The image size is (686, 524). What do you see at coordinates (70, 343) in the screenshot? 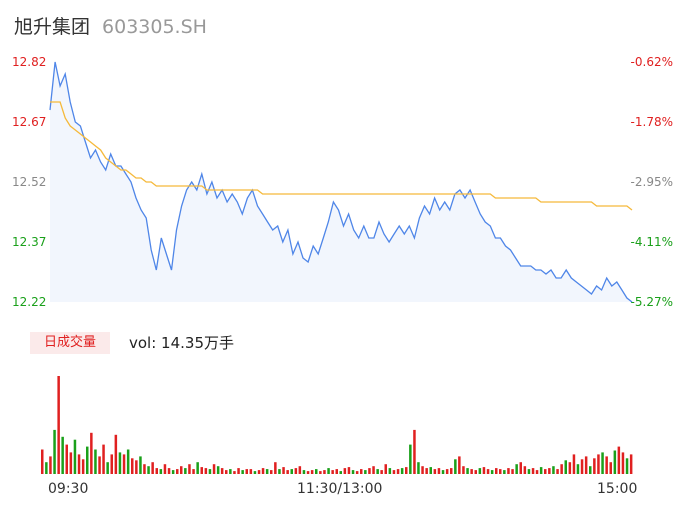
I see `volume-toggle-button: 日成交量` at bounding box center [70, 343].